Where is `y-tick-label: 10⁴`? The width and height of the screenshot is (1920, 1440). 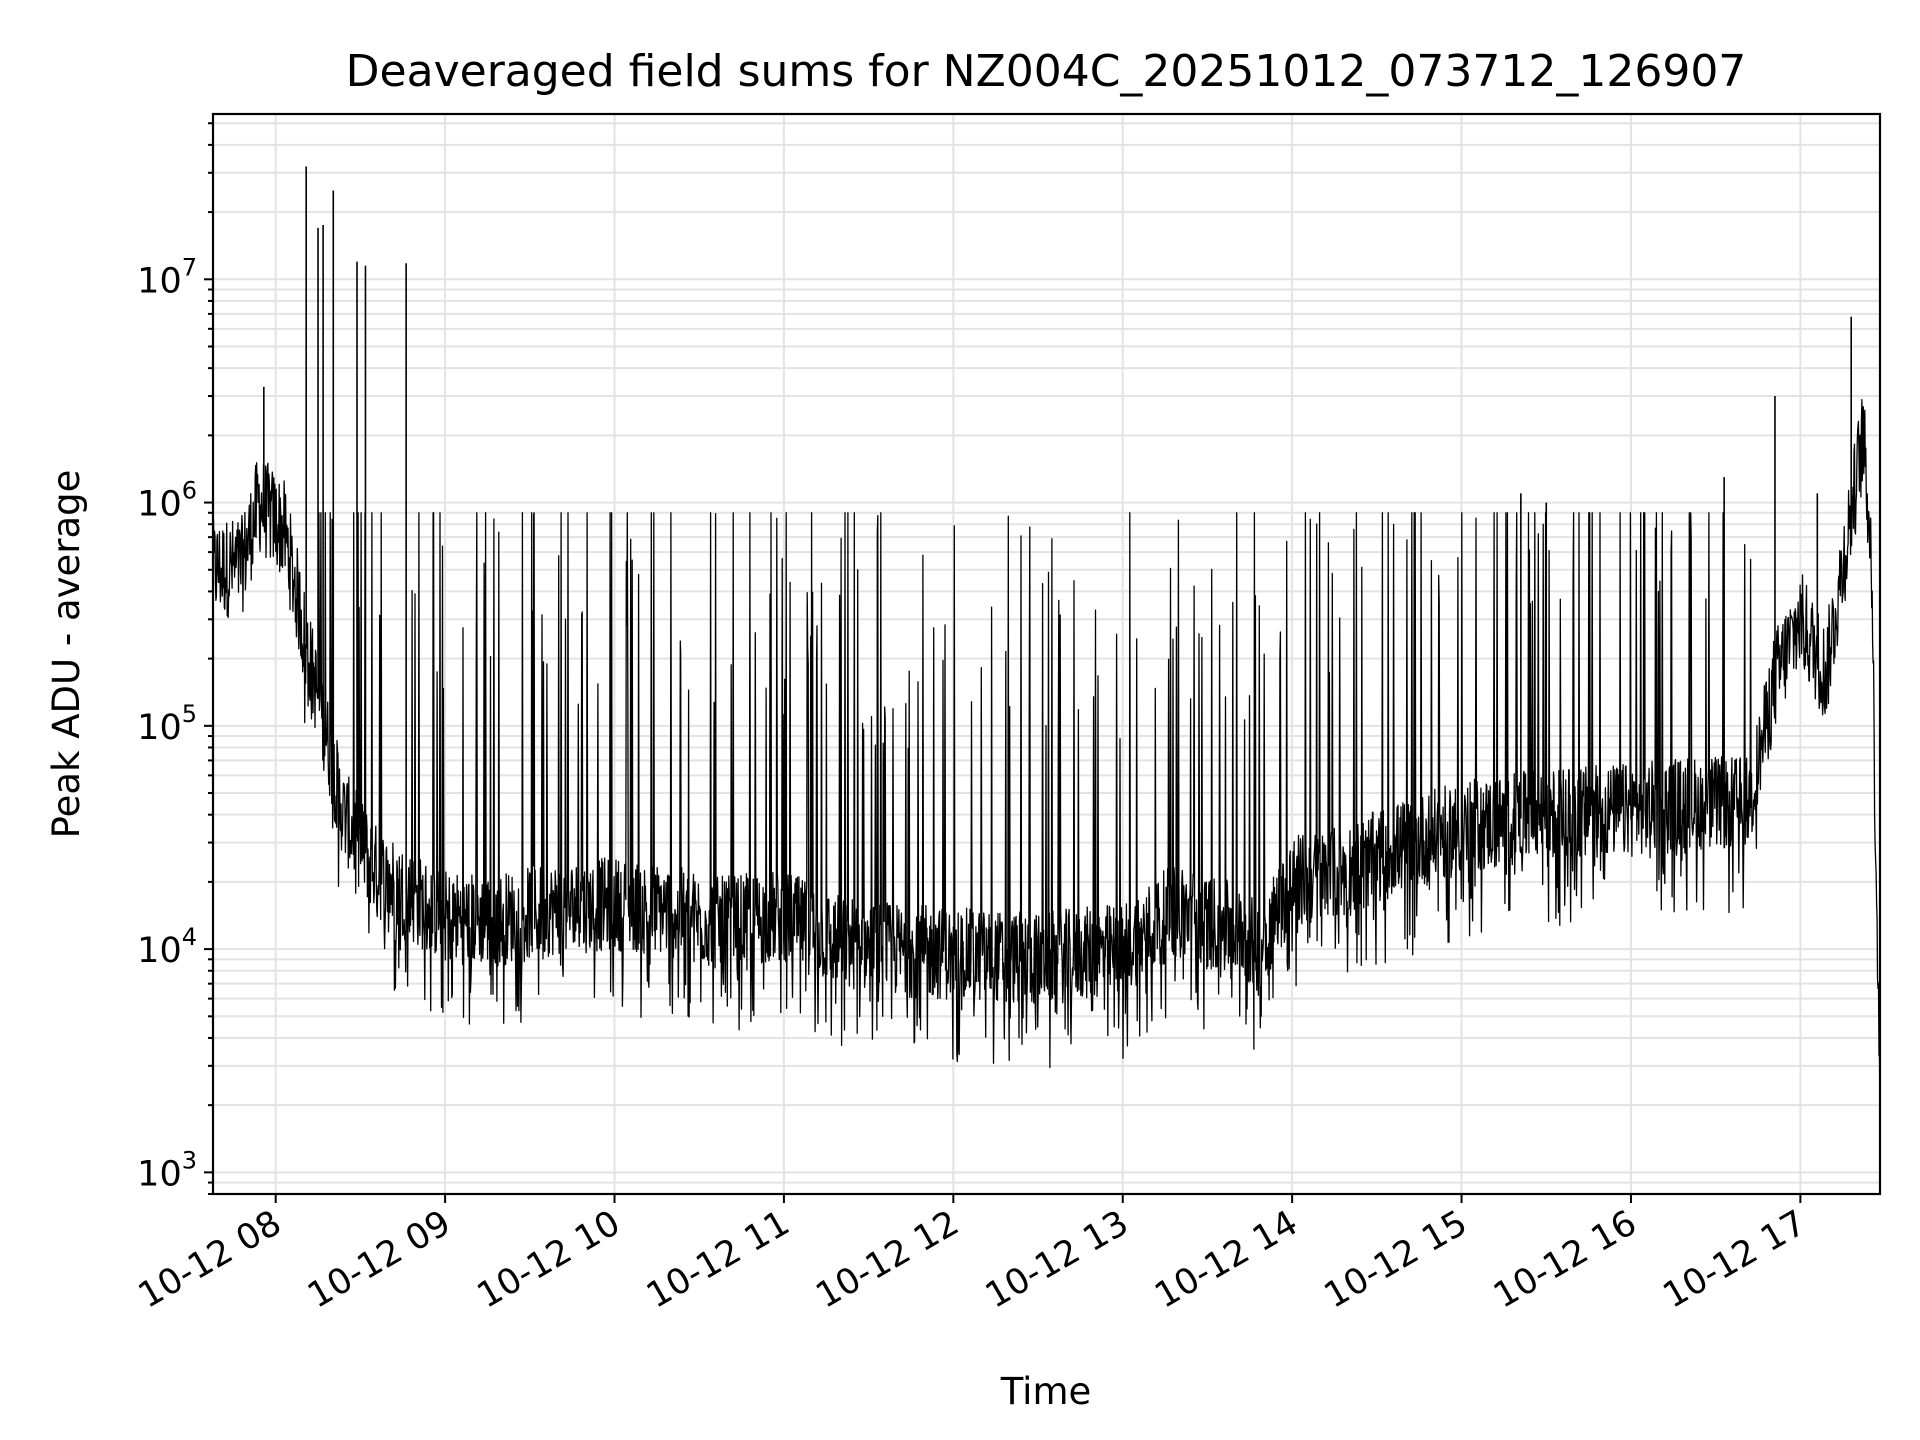
y-tick-label: 10⁴ is located at coordinates (167, 947).